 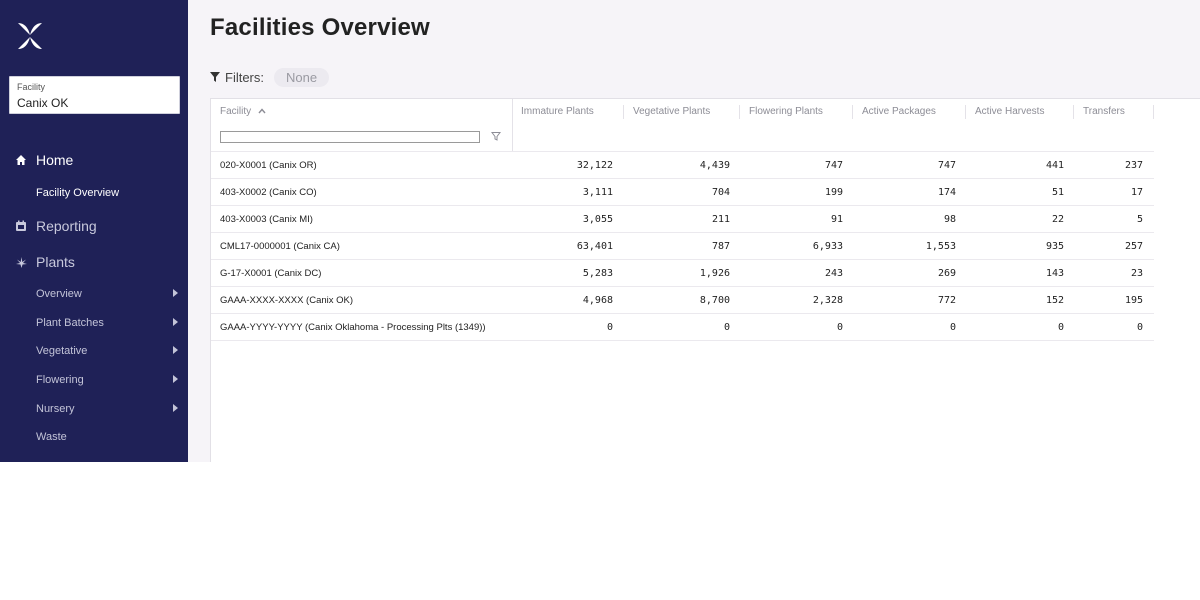 What do you see at coordinates (244, 77) in the screenshot?
I see `filters-label: Filters:` at bounding box center [244, 77].